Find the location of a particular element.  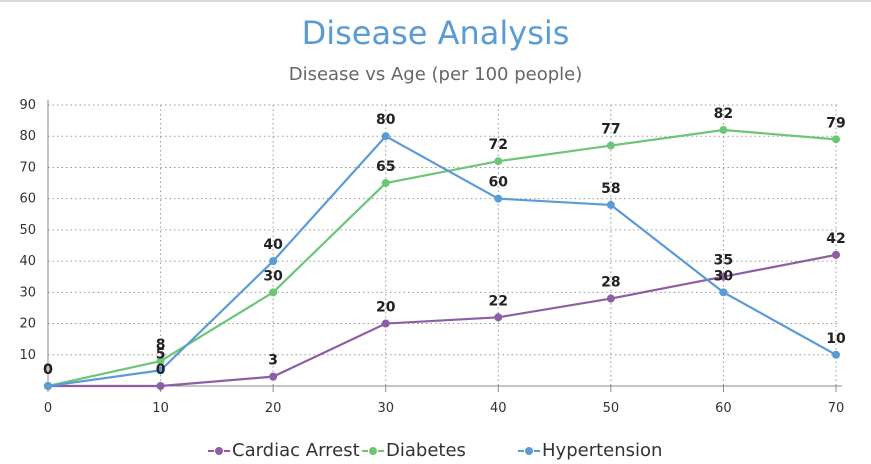

top-divider is located at coordinates (435, 1).